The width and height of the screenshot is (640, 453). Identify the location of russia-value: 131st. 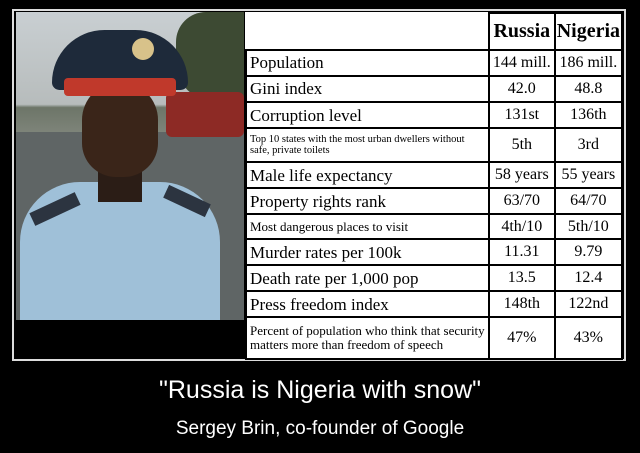
(521, 115).